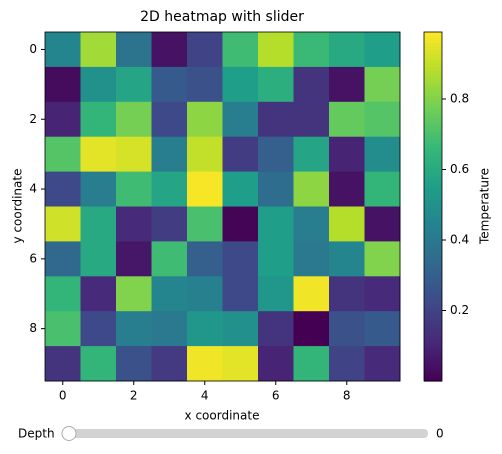 The image size is (502, 454). Describe the element at coordinates (134, 396) in the screenshot. I see `x-tick-label: 2` at that location.